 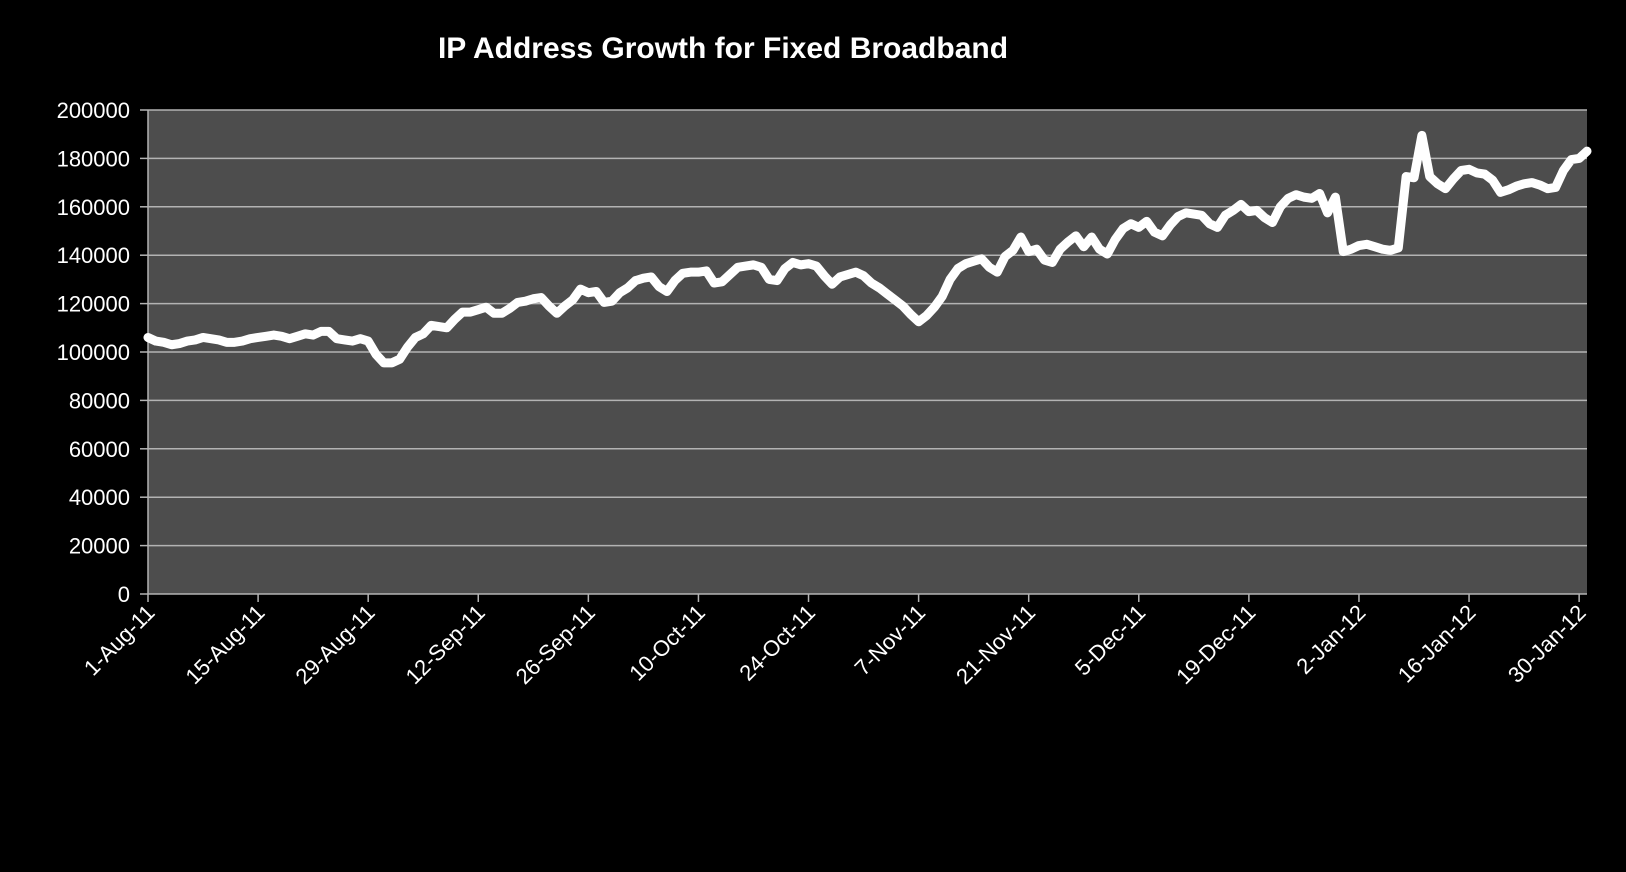 What do you see at coordinates (99, 546) in the screenshot?
I see `y-tick-label: 20000` at bounding box center [99, 546].